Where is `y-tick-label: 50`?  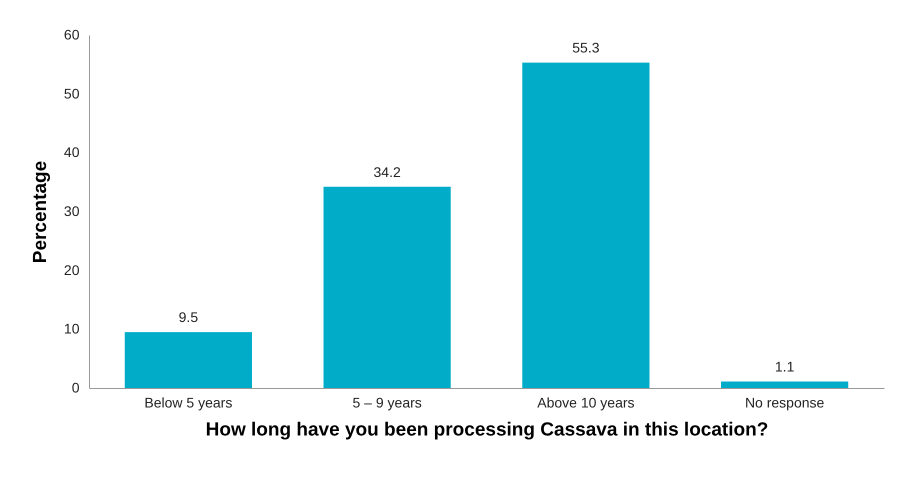
y-tick-label: 50 is located at coordinates (72, 93).